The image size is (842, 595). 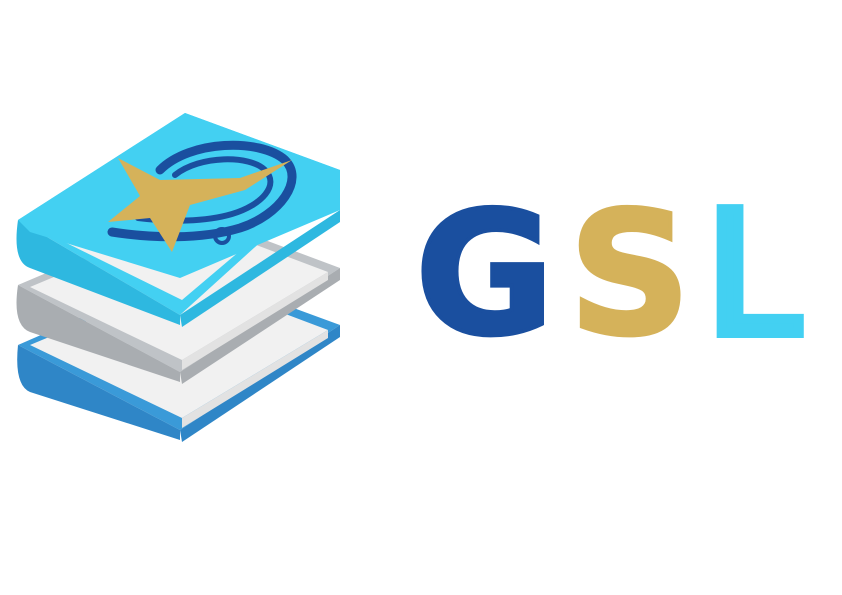 I want to click on top-book, so click(x=178, y=220).